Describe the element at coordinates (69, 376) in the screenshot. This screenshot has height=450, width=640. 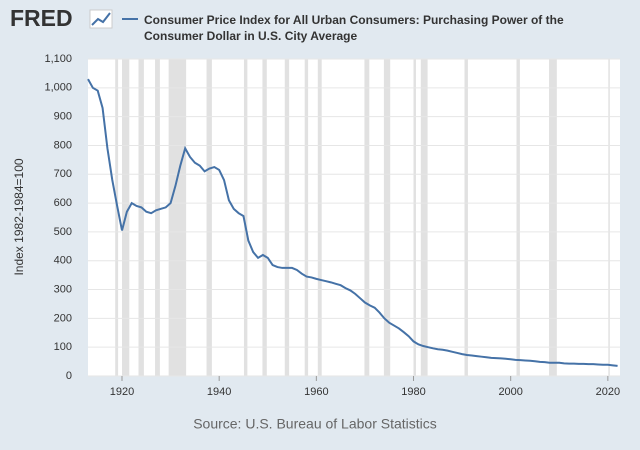
I see `y-tick-label: 0` at that location.